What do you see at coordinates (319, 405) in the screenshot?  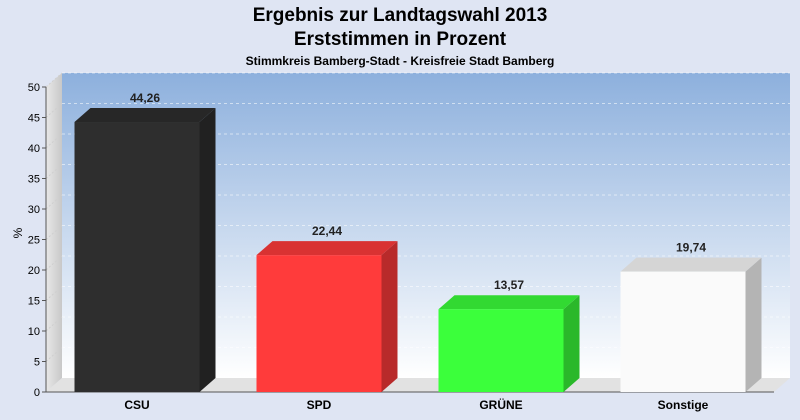 I see `category-label: SPD` at bounding box center [319, 405].